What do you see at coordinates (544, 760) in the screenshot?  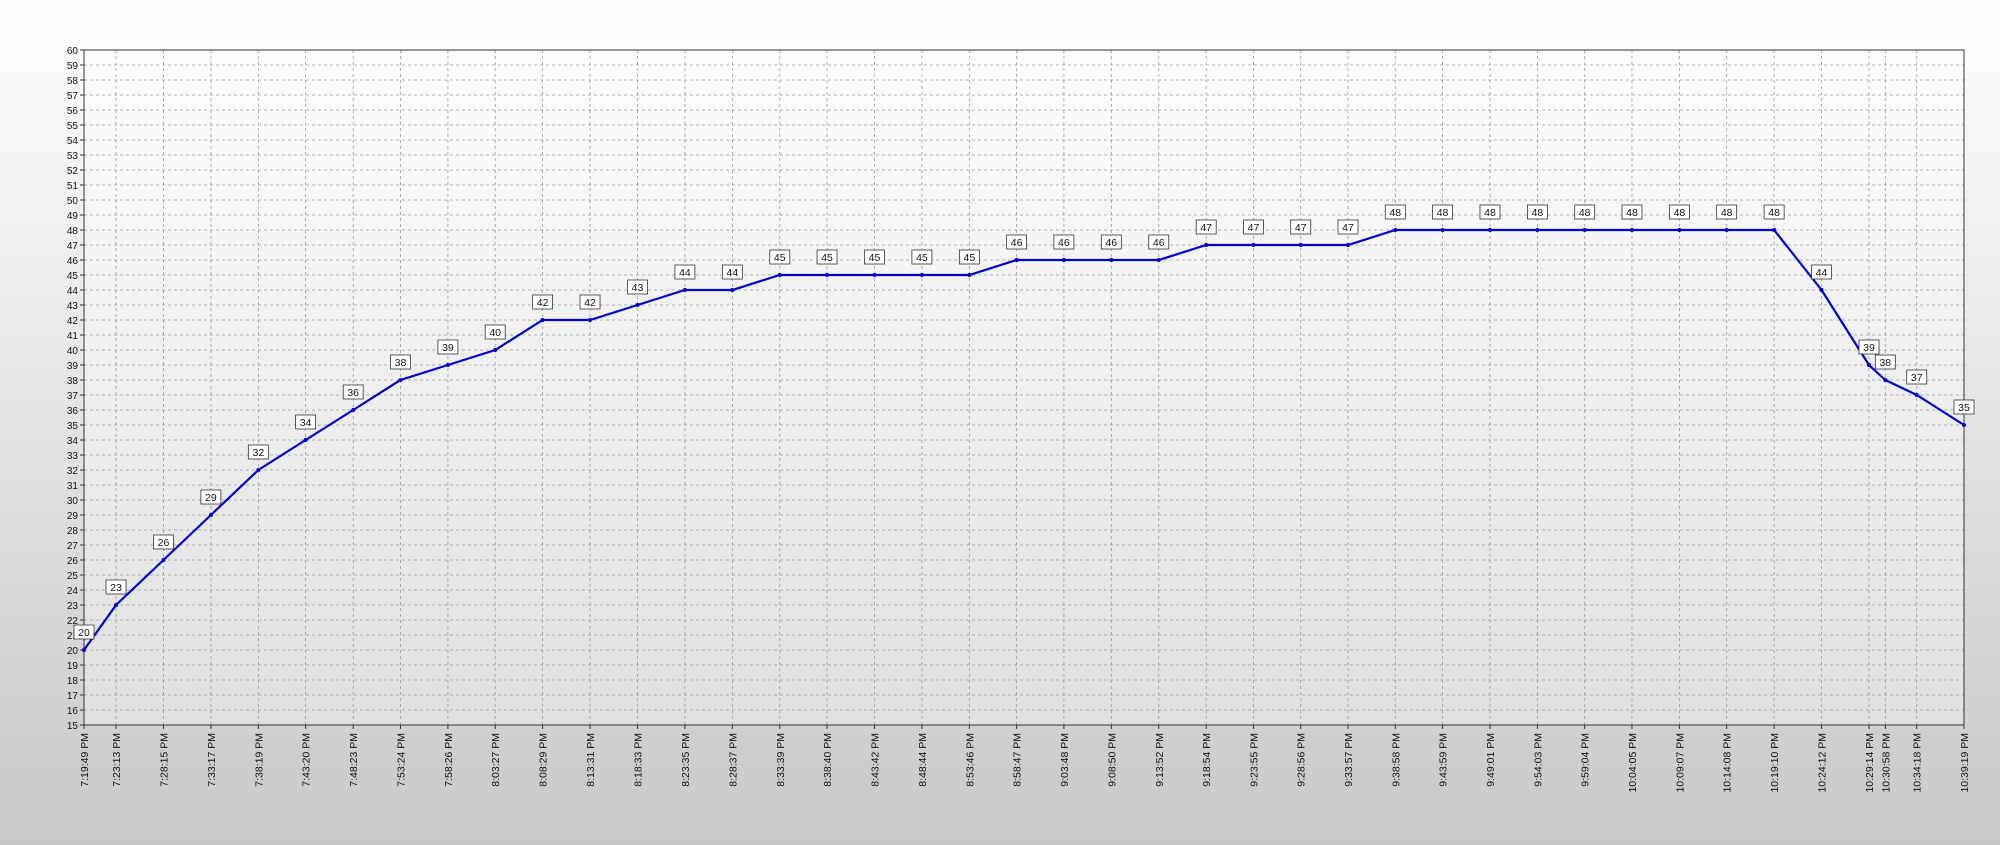 I see `x-tick-label: 8:08:29 PM` at bounding box center [544, 760].